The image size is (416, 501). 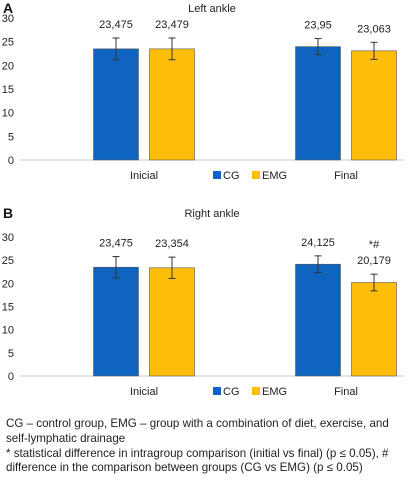 What do you see at coordinates (8, 8) in the screenshot?
I see `panel-letter: A` at bounding box center [8, 8].